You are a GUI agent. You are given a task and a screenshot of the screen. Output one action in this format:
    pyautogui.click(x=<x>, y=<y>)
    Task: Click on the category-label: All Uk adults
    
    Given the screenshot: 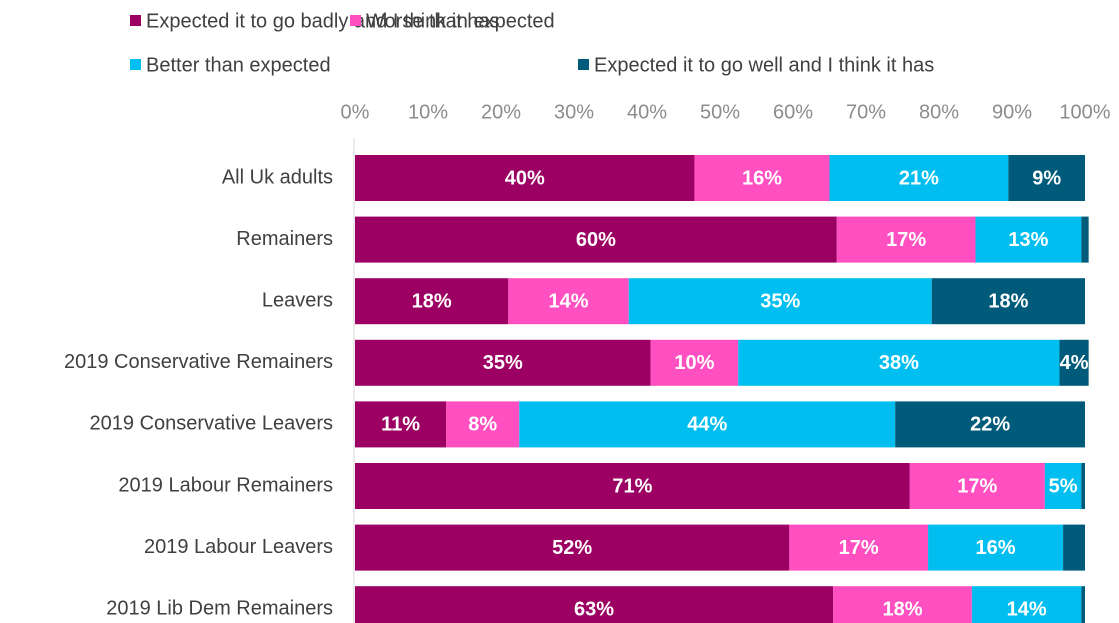 What is the action you would take?
    pyautogui.click(x=277, y=177)
    